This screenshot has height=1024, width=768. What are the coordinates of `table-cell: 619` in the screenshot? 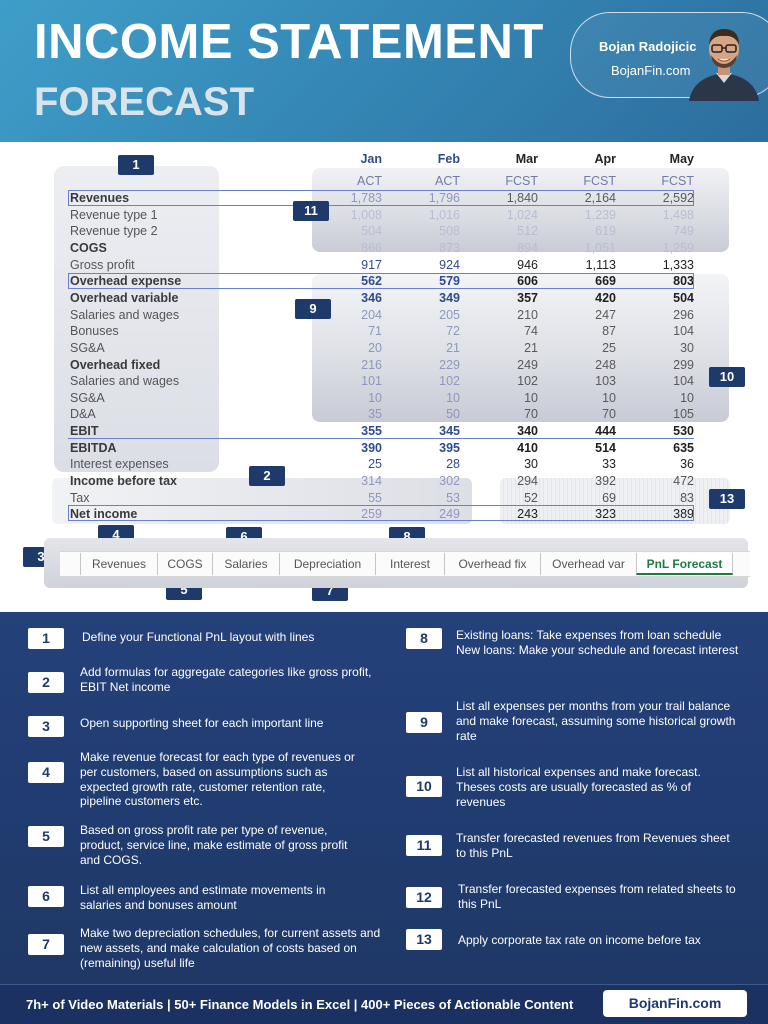 It's located at (605, 231).